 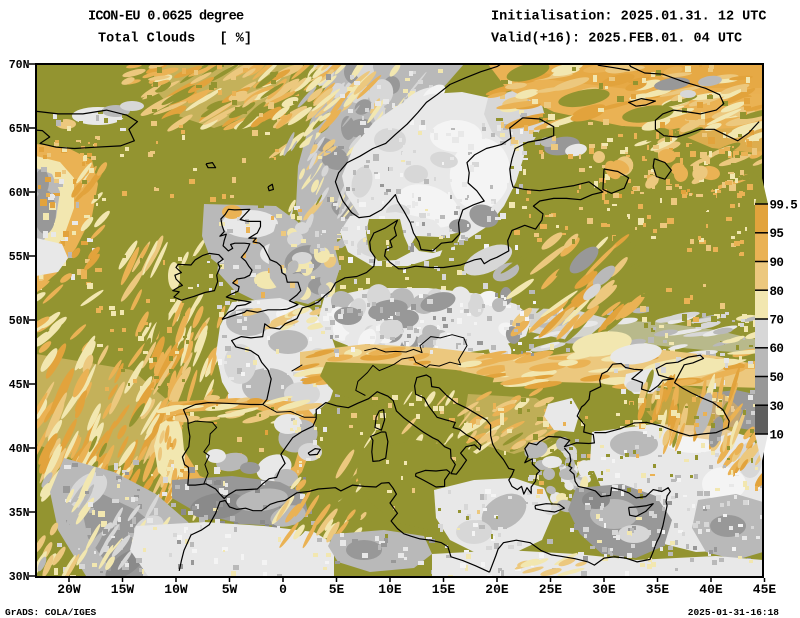 What do you see at coordinates (711, 589) in the screenshot?
I see `svg-text: 40E` at bounding box center [711, 589].